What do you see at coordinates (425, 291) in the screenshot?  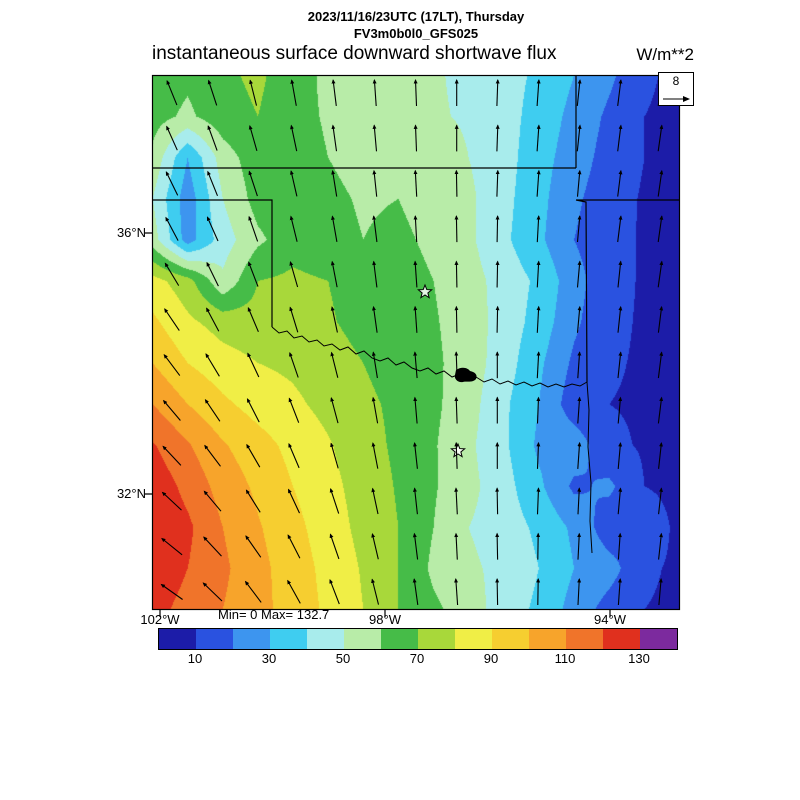 I see `city-star-icon` at bounding box center [425, 291].